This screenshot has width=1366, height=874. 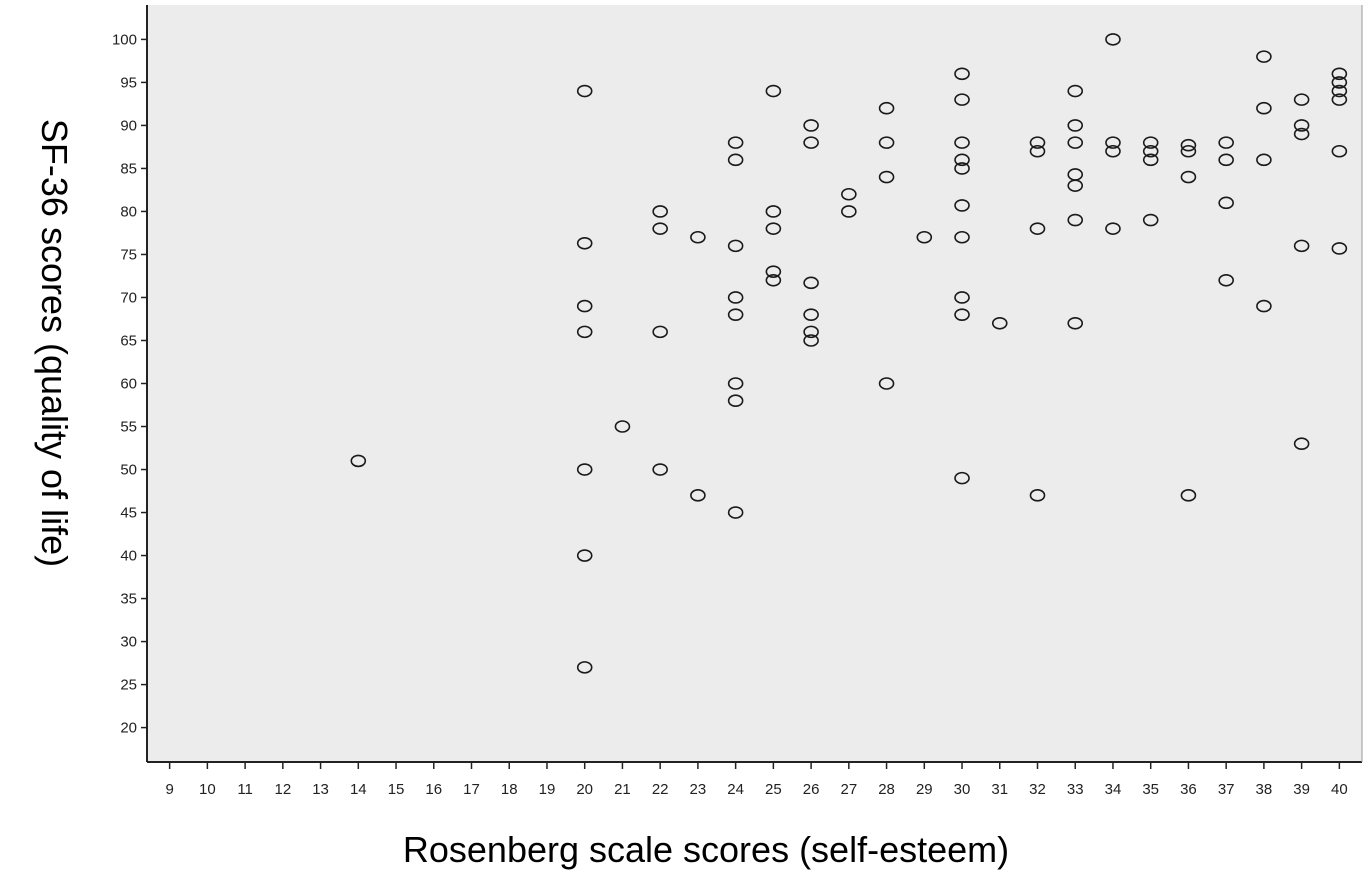 I want to click on x-tick-label: 20, so click(x=584, y=789).